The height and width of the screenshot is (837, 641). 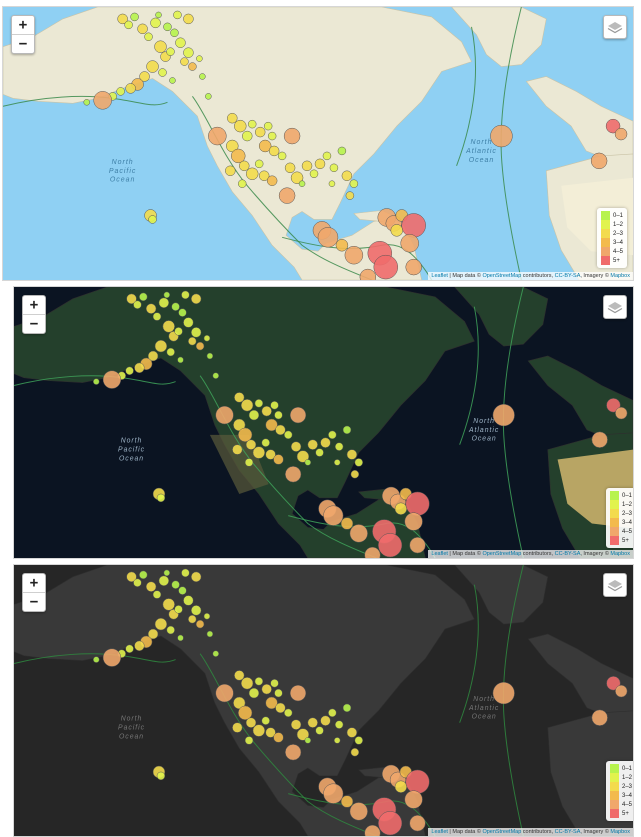 I want to click on layers-control-button, so click(x=615, y=307).